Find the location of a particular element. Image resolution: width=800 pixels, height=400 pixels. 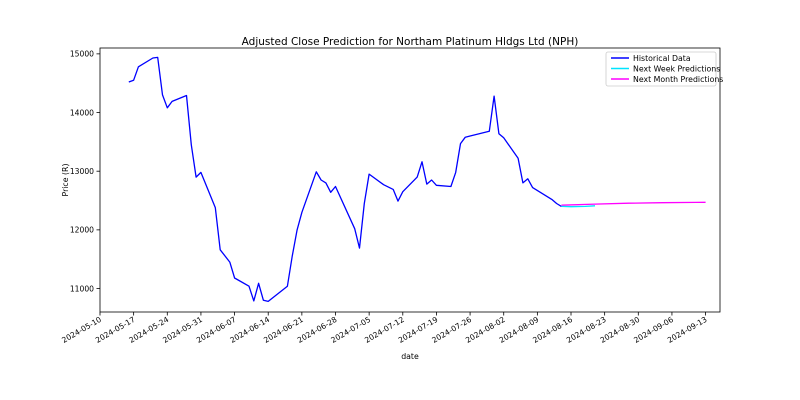

y-tick-label: 11000 is located at coordinates (82, 288).